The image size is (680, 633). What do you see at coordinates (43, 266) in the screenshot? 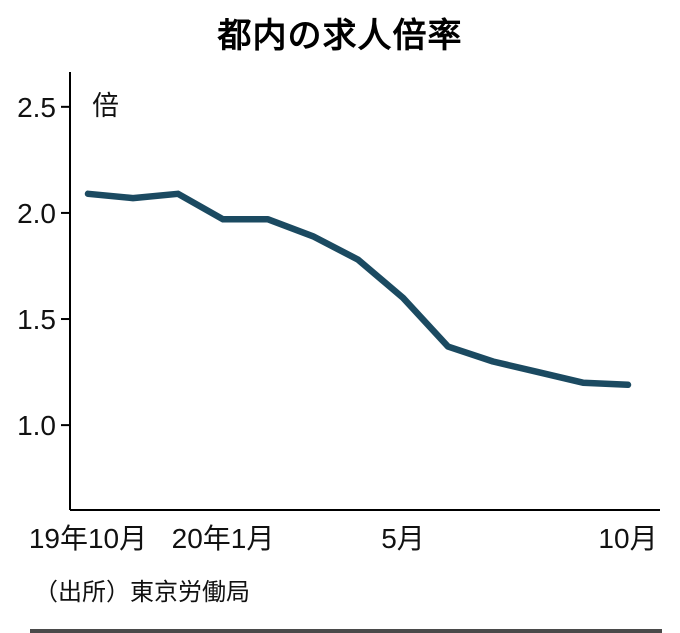
I see `y-axis-ticks: 2.5 2.0 1.5 1.0` at bounding box center [43, 266].